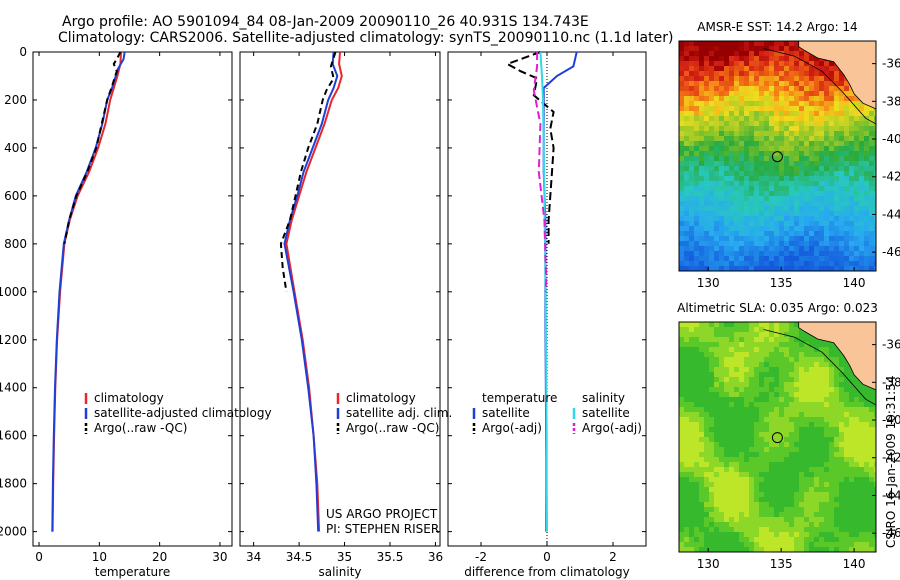  Describe the element at coordinates (13, 340) in the screenshot. I see `y-tick-label: 1200` at that location.